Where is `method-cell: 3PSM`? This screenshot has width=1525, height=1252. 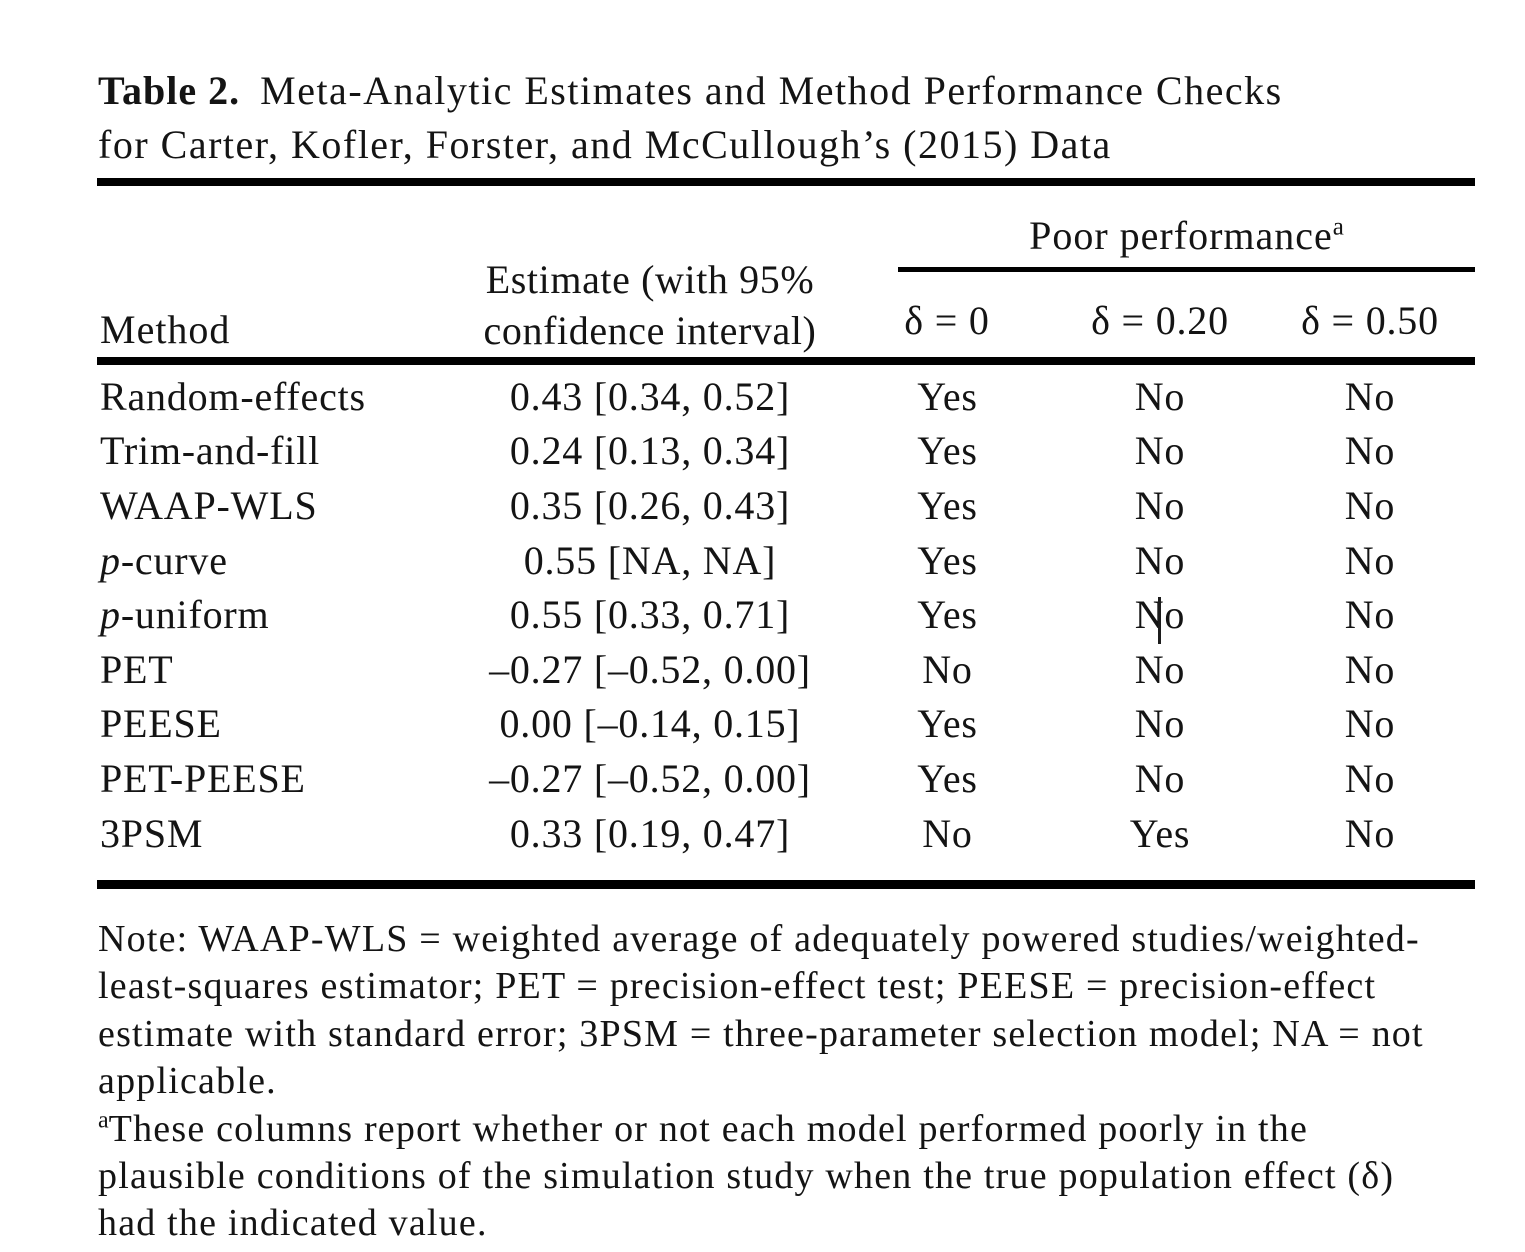
method-cell: 3PSM is located at coordinates (279, 833).